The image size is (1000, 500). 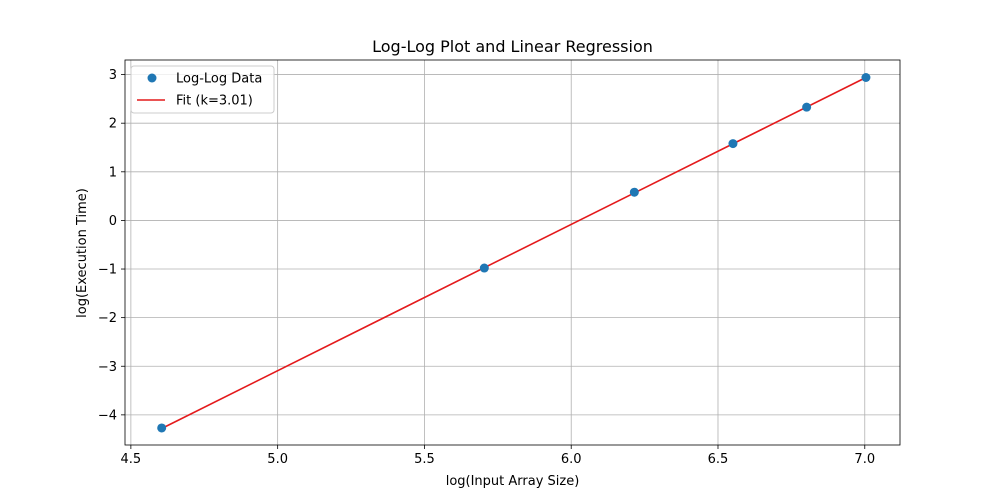 What do you see at coordinates (513, 481) in the screenshot?
I see `x-axis-label: log(Input Array Size)` at bounding box center [513, 481].